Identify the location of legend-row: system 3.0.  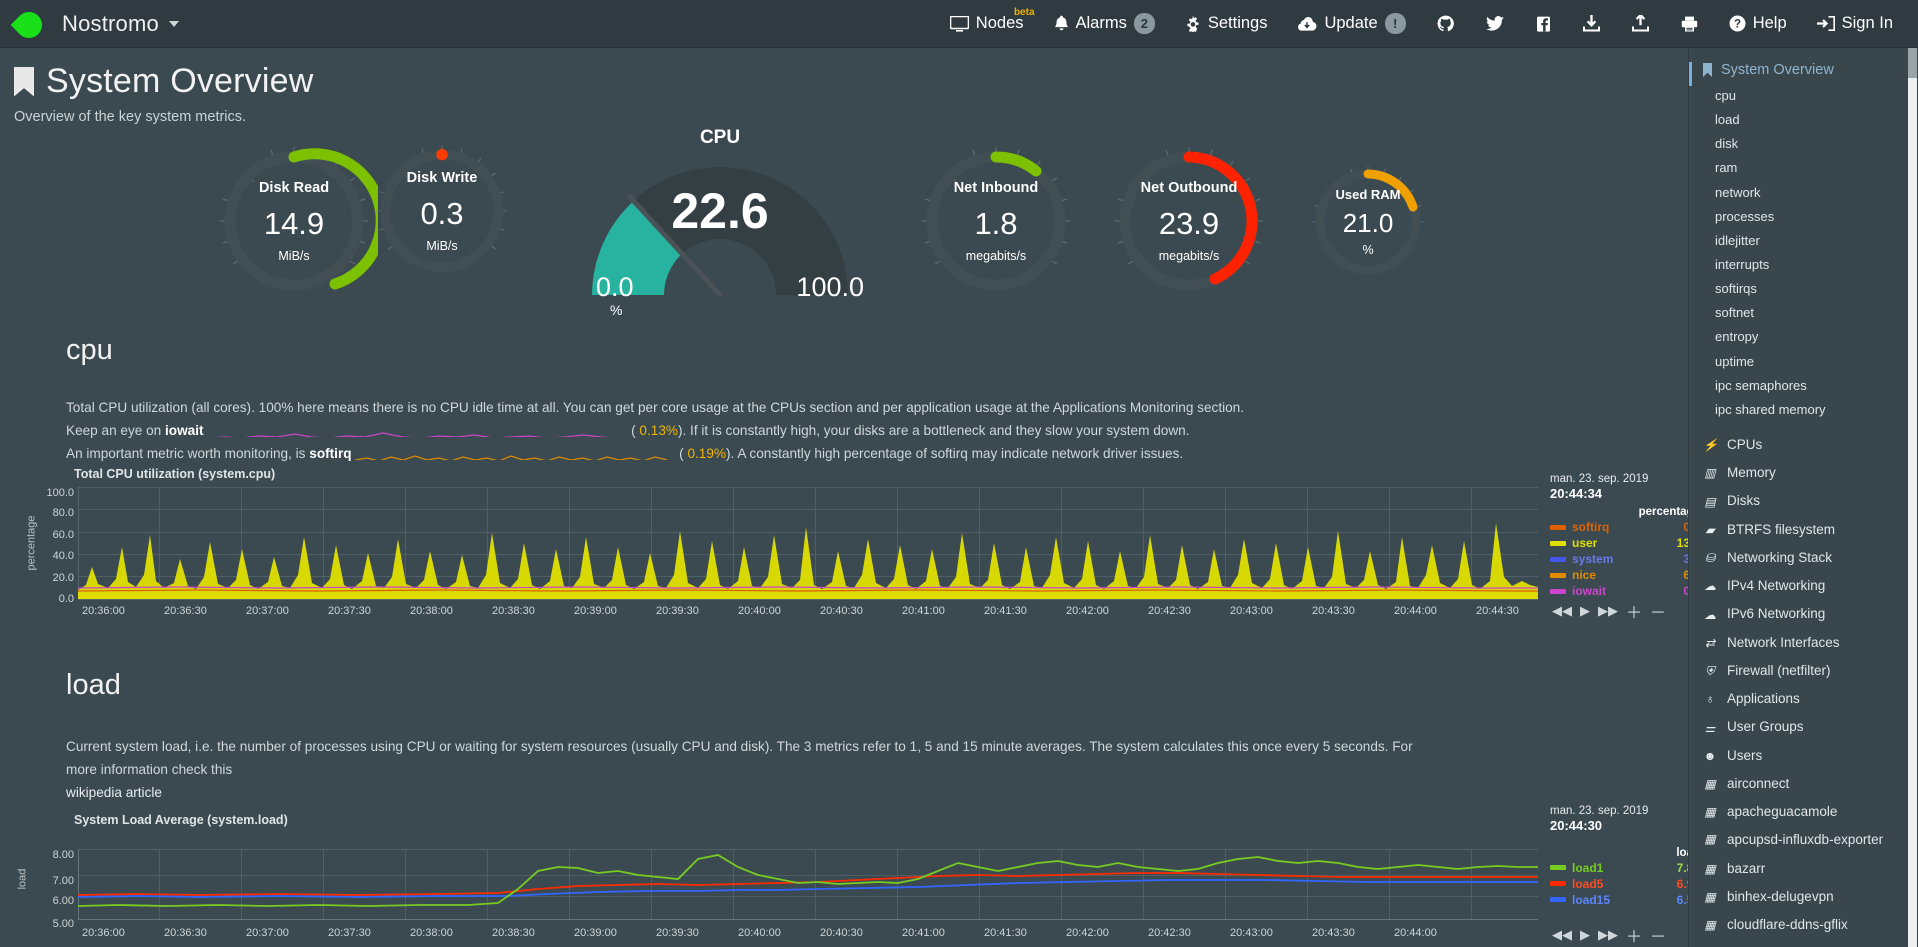
(1619, 559).